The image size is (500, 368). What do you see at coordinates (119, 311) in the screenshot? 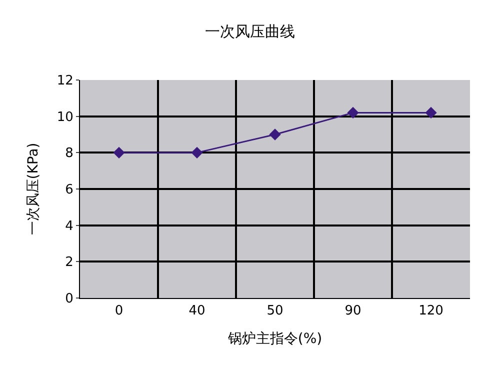
I see `x-tick-label: 0` at bounding box center [119, 311].